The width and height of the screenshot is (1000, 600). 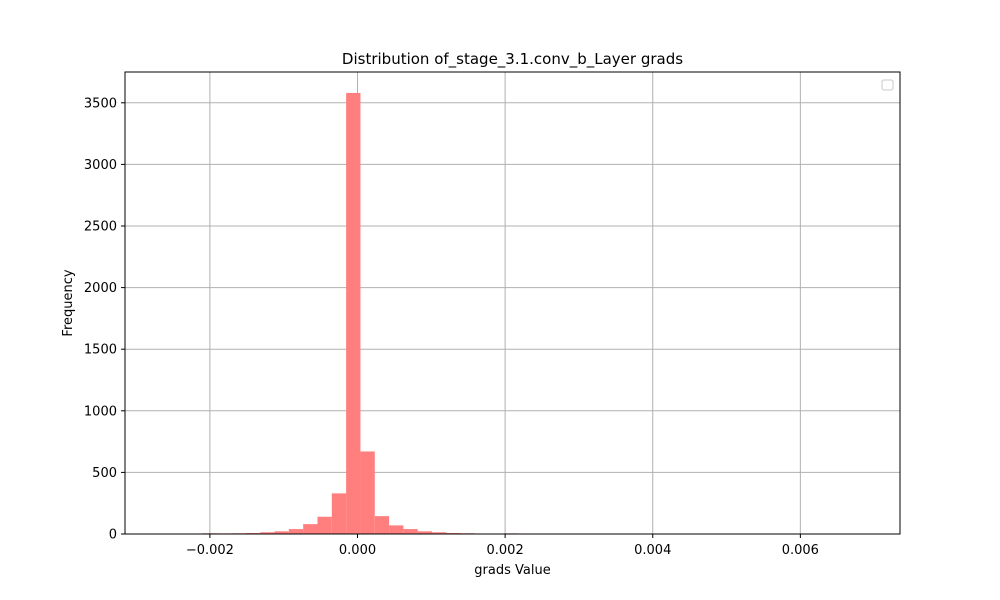 What do you see at coordinates (652, 550) in the screenshot?
I see `x-tick-label: 0.004` at bounding box center [652, 550].